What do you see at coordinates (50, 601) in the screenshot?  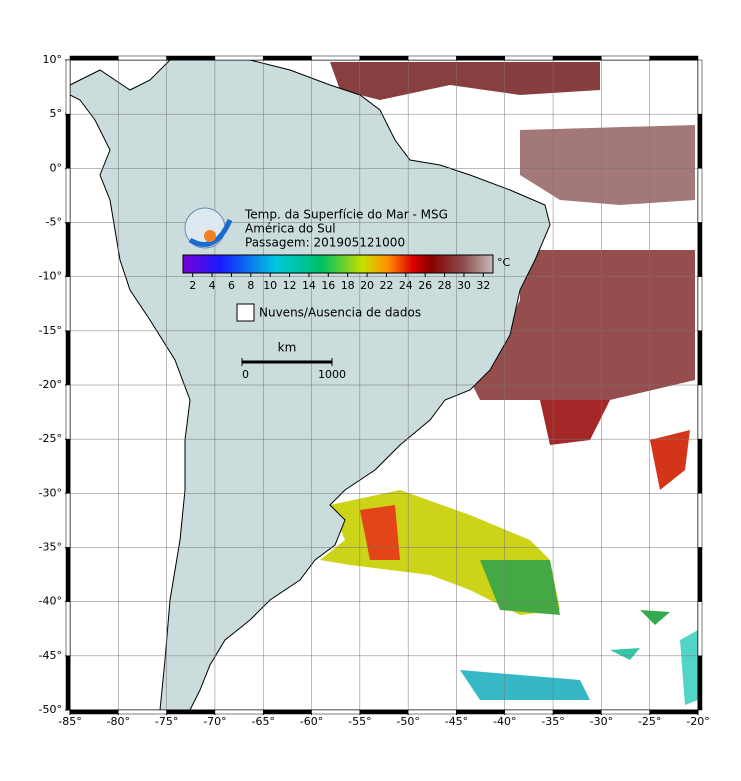 I see `y-tick-label: -40°` at bounding box center [50, 601].